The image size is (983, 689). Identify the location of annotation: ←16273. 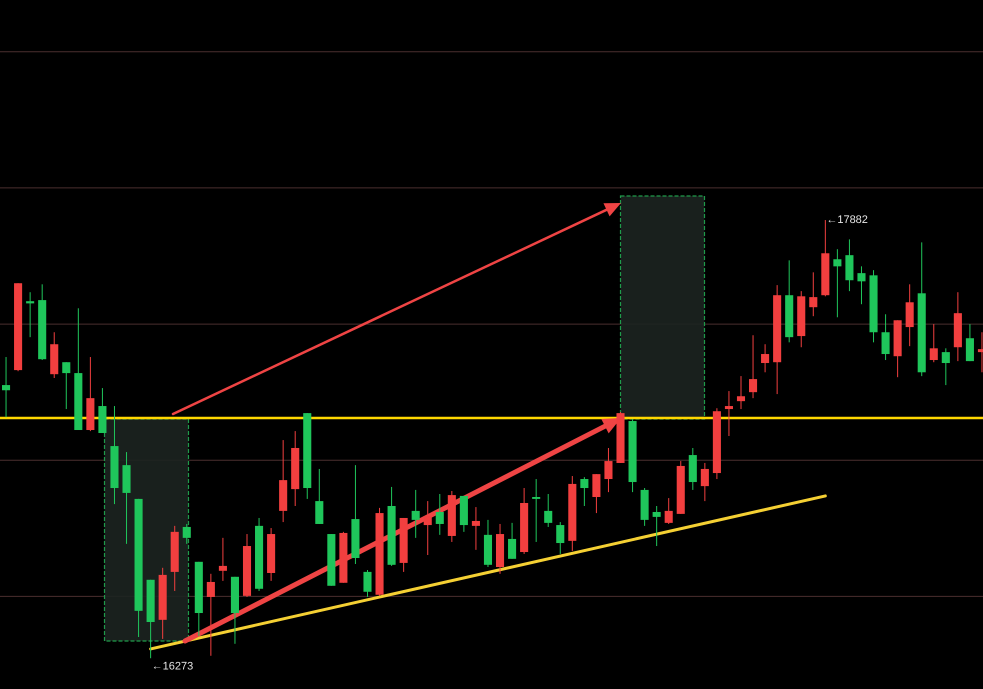
(173, 666).